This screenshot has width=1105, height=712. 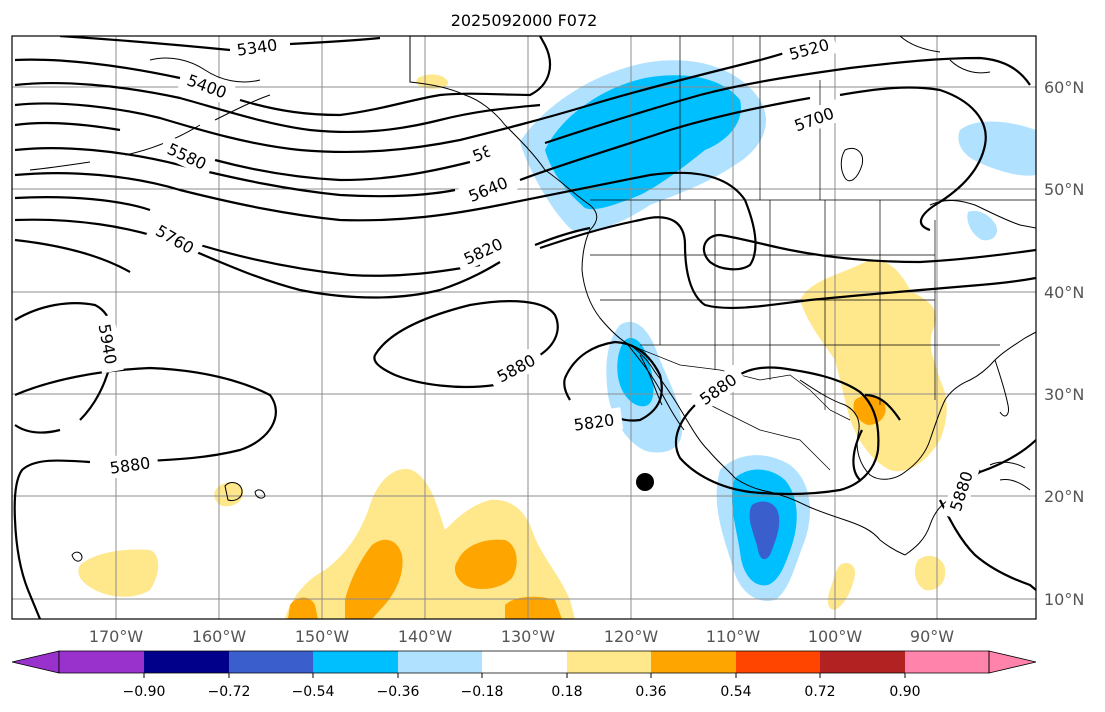 What do you see at coordinates (876, 437) in the screenshot?
I see `contour-5880-gulf` at bounding box center [876, 437].